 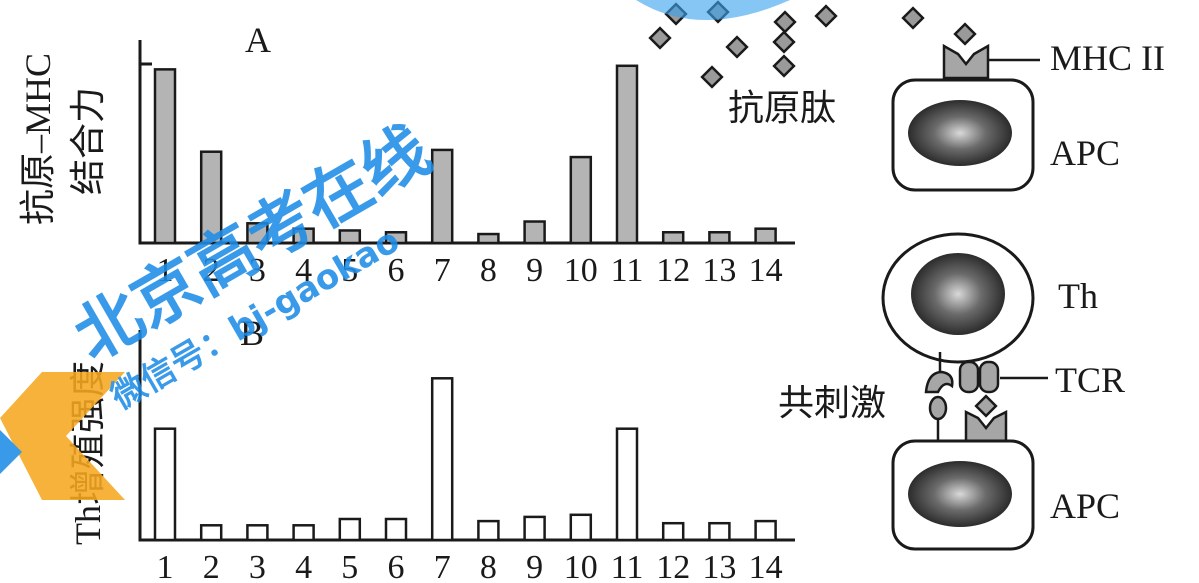 I want to click on mhc-peptide-complex, so click(x=986, y=419).